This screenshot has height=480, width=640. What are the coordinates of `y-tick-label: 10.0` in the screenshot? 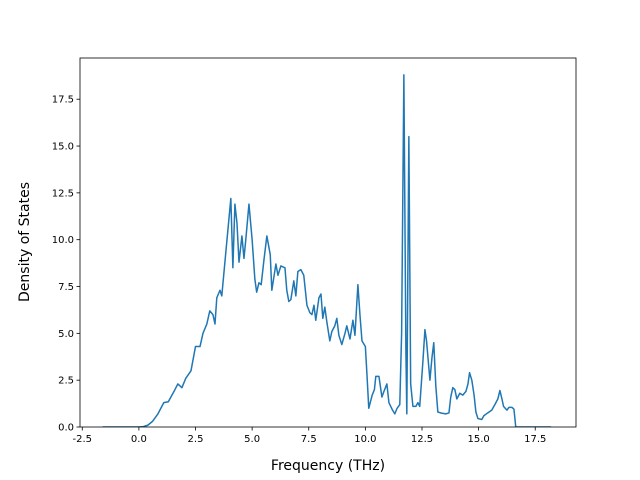 It's located at (63, 240).